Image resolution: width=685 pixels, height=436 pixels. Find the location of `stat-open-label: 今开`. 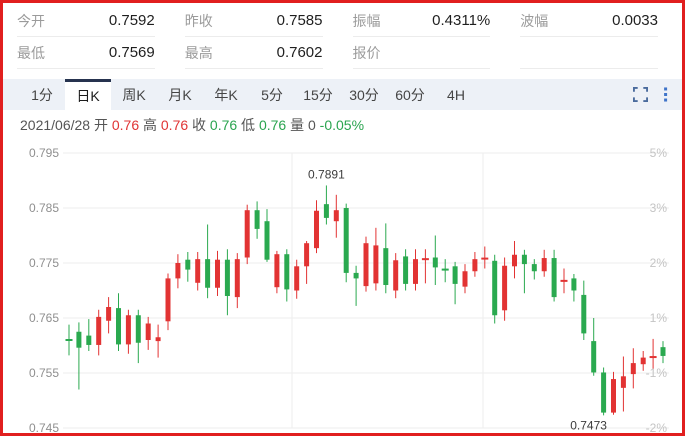

stat-open-label: 今开 is located at coordinates (31, 20).